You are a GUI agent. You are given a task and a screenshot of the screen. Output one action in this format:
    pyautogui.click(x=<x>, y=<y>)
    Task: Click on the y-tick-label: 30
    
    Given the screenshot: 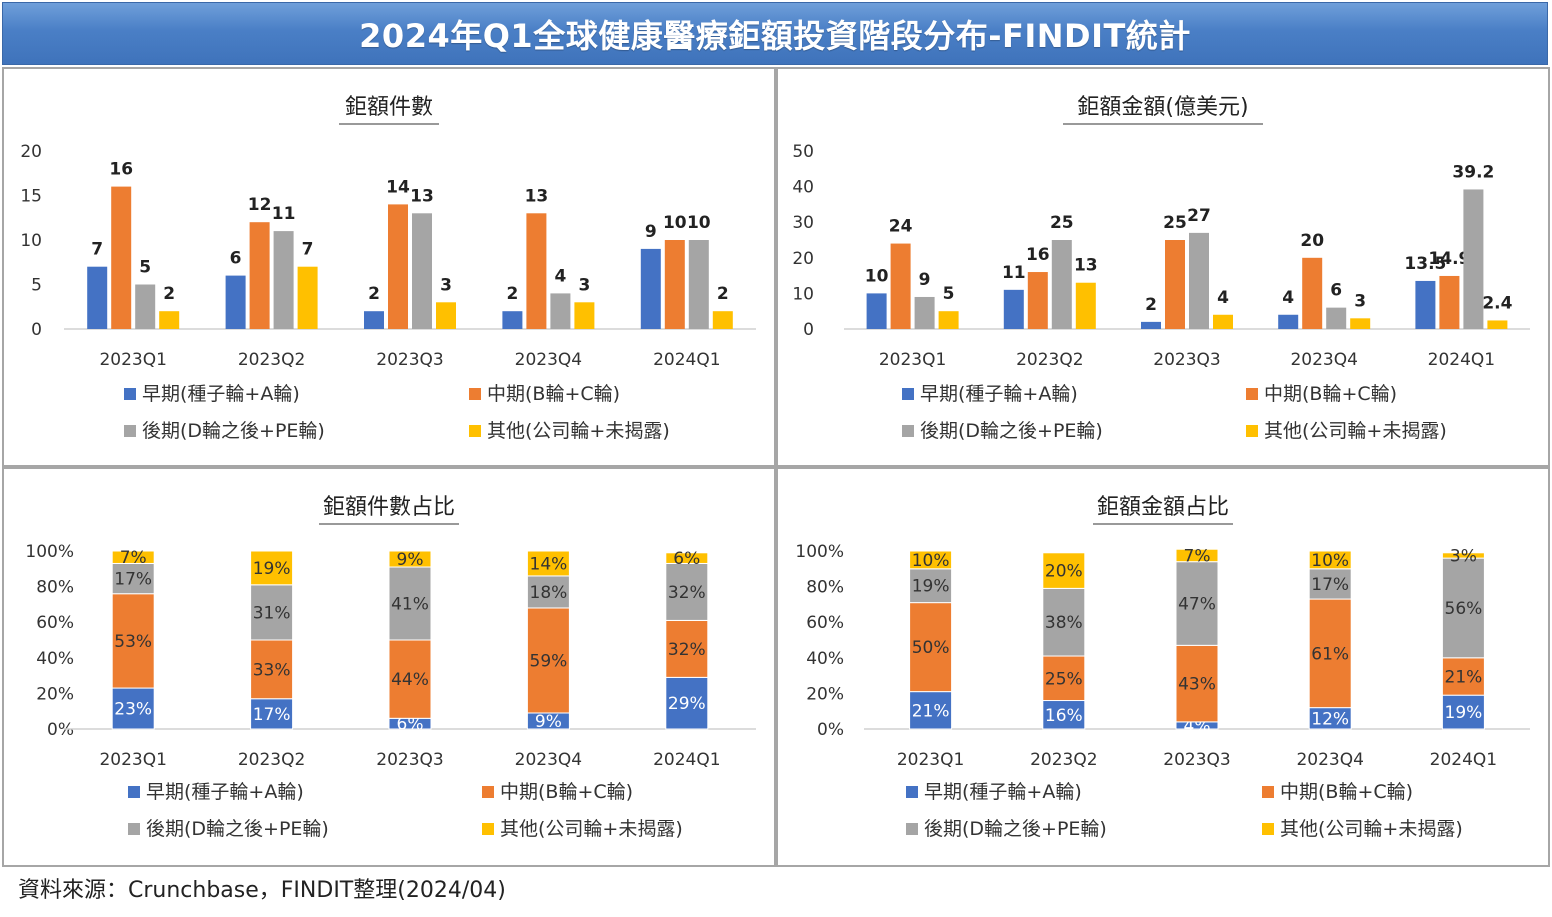 What is the action you would take?
    pyautogui.click(x=803, y=223)
    